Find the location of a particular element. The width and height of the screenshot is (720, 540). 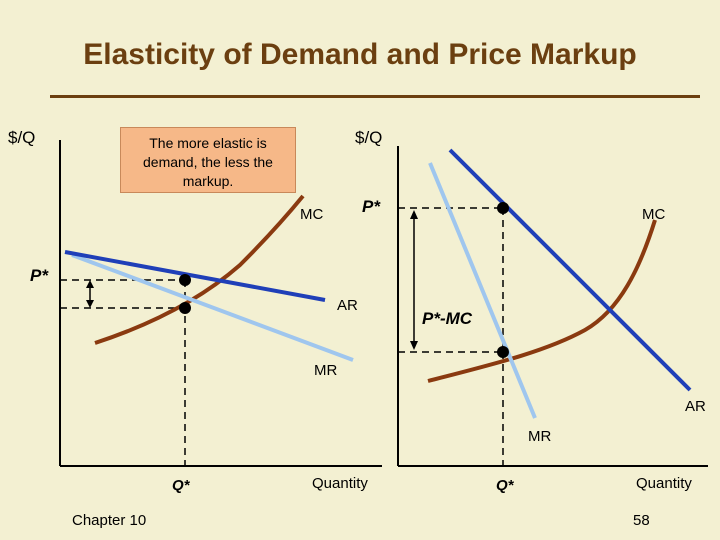

title-rule is located at coordinates (375, 96).